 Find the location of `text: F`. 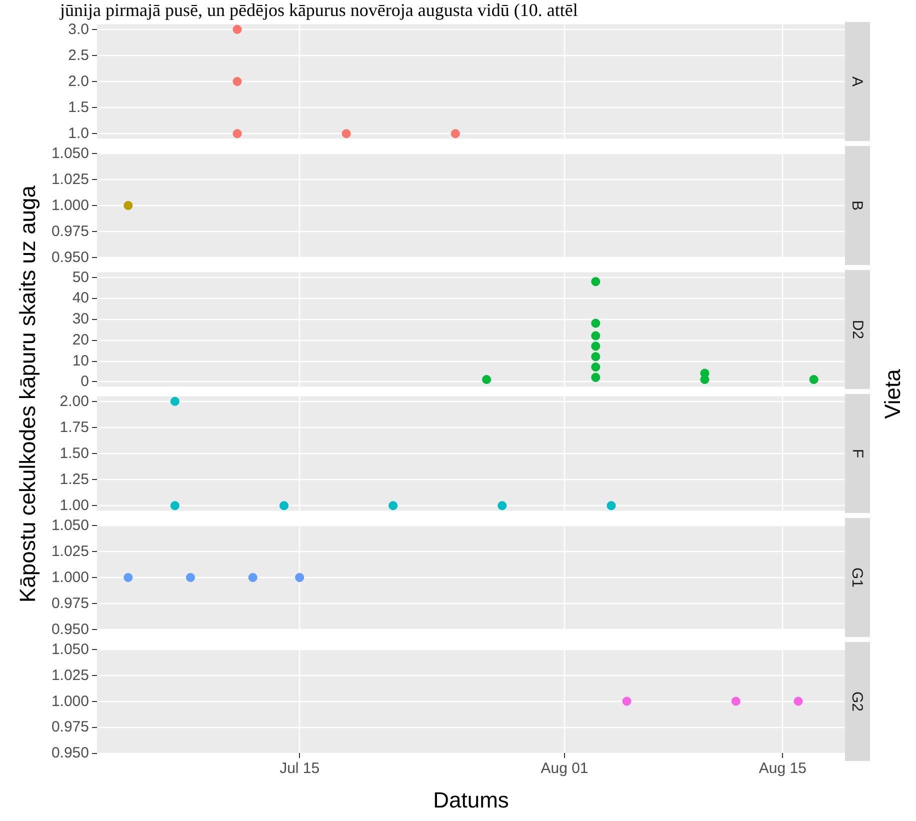

text: F is located at coordinates (857, 453).